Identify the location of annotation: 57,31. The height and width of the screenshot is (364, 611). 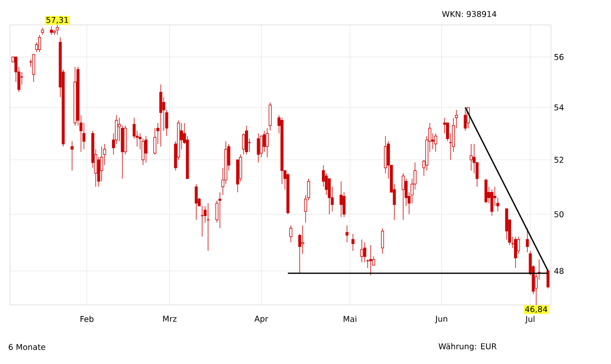
(57, 20).